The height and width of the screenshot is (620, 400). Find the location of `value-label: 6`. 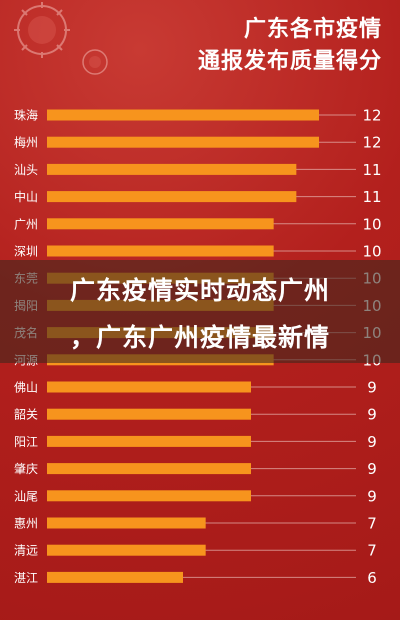

value-label: 6 is located at coordinates (372, 578).